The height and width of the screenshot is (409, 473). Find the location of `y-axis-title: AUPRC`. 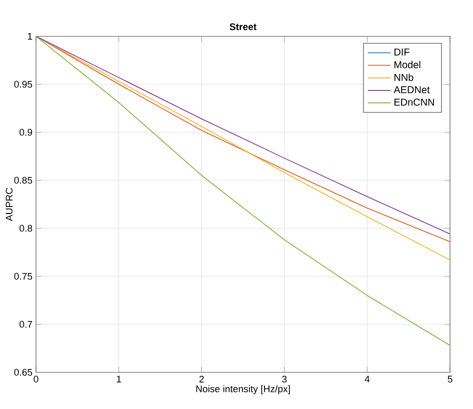

y-axis-title: AUPRC is located at coordinates (9, 205).